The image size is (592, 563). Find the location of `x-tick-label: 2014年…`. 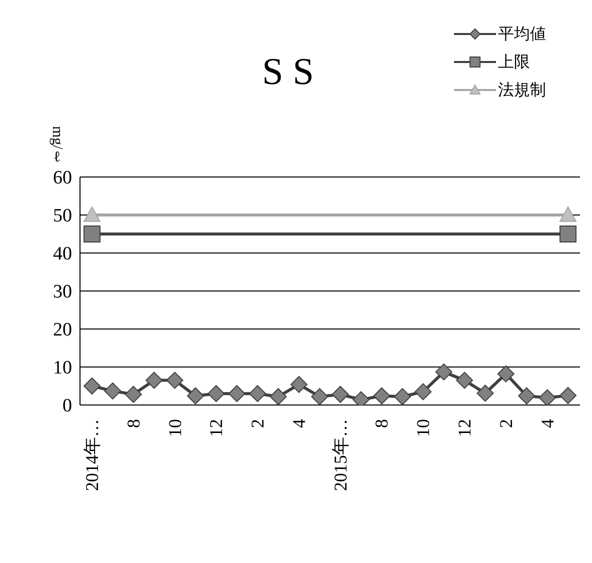

x-tick-label: 2014年… is located at coordinates (92, 455).